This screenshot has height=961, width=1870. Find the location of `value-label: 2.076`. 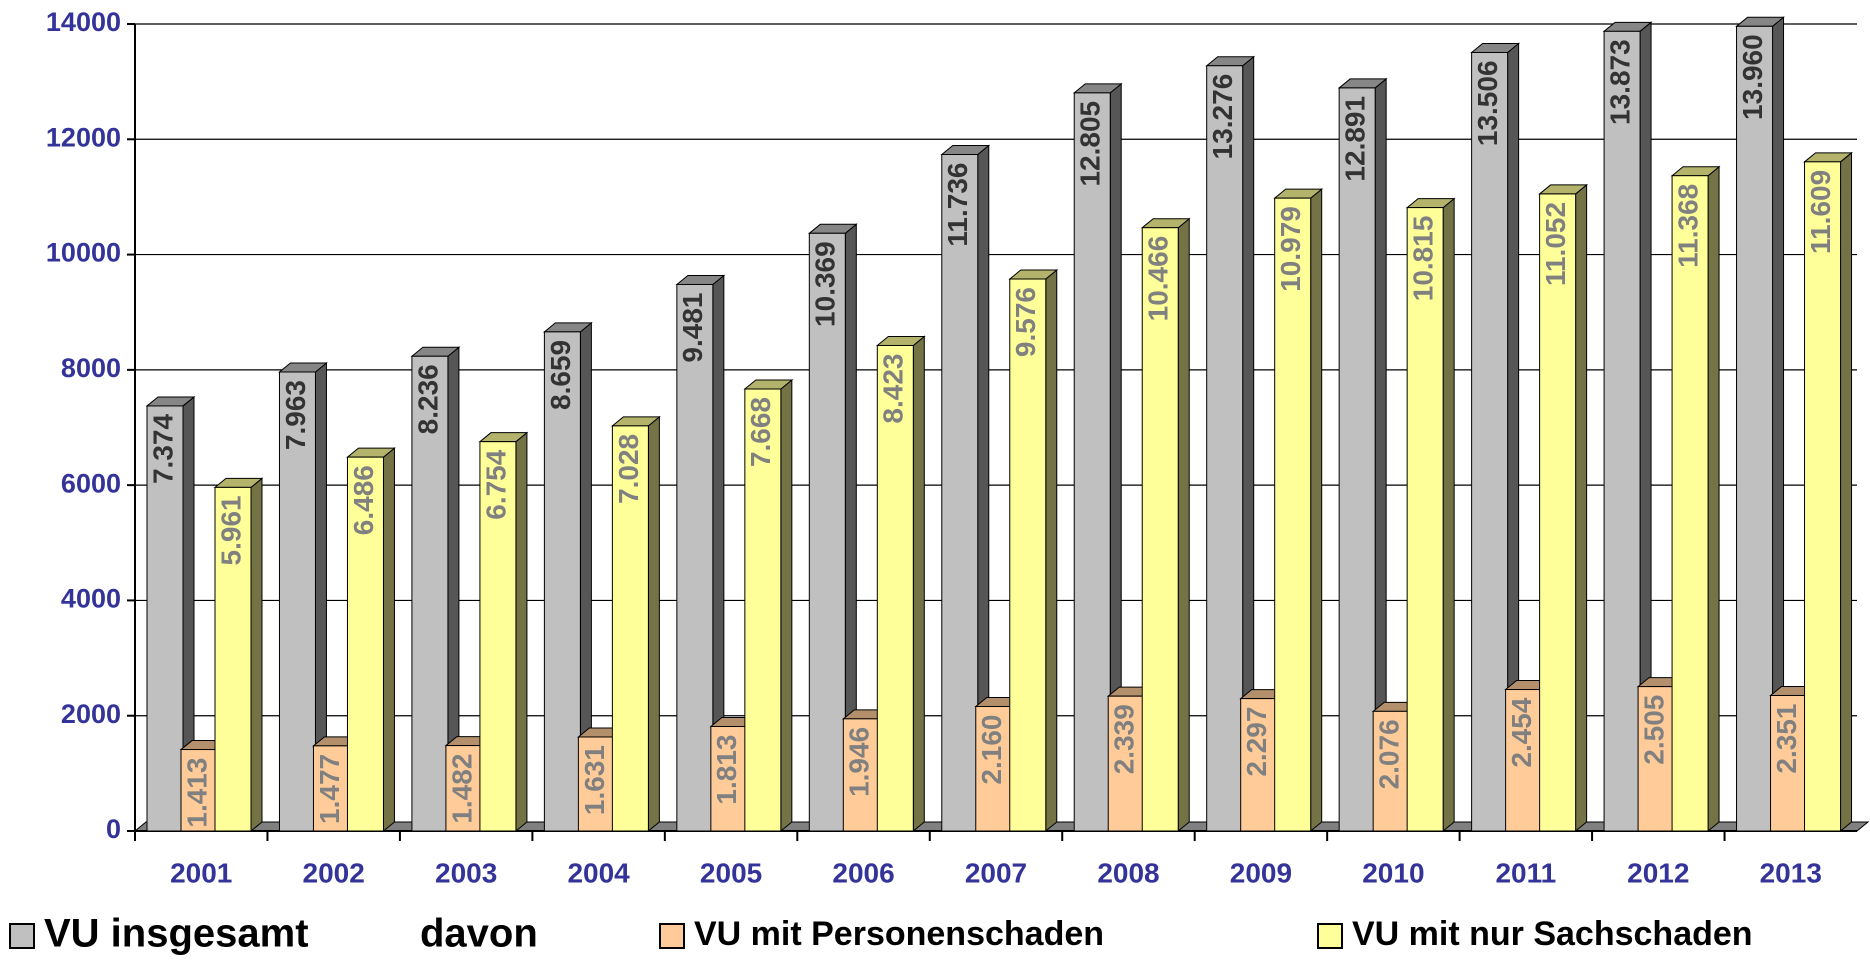

value-label: 2.076 is located at coordinates (1389, 754).